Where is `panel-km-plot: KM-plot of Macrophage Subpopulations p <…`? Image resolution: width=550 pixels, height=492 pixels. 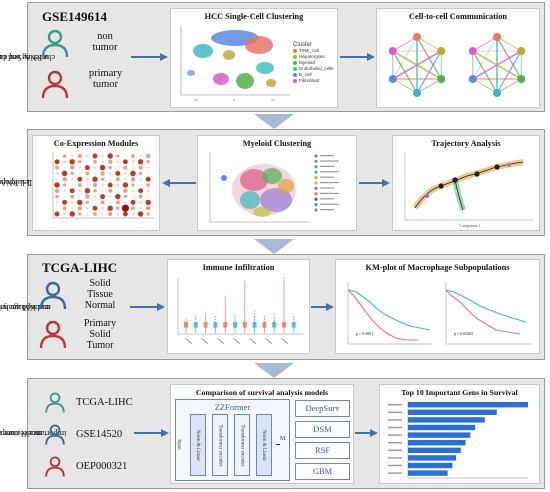 panel-km-plot: KM-plot of Macrophage Subpopulations p <… is located at coordinates (437, 306).